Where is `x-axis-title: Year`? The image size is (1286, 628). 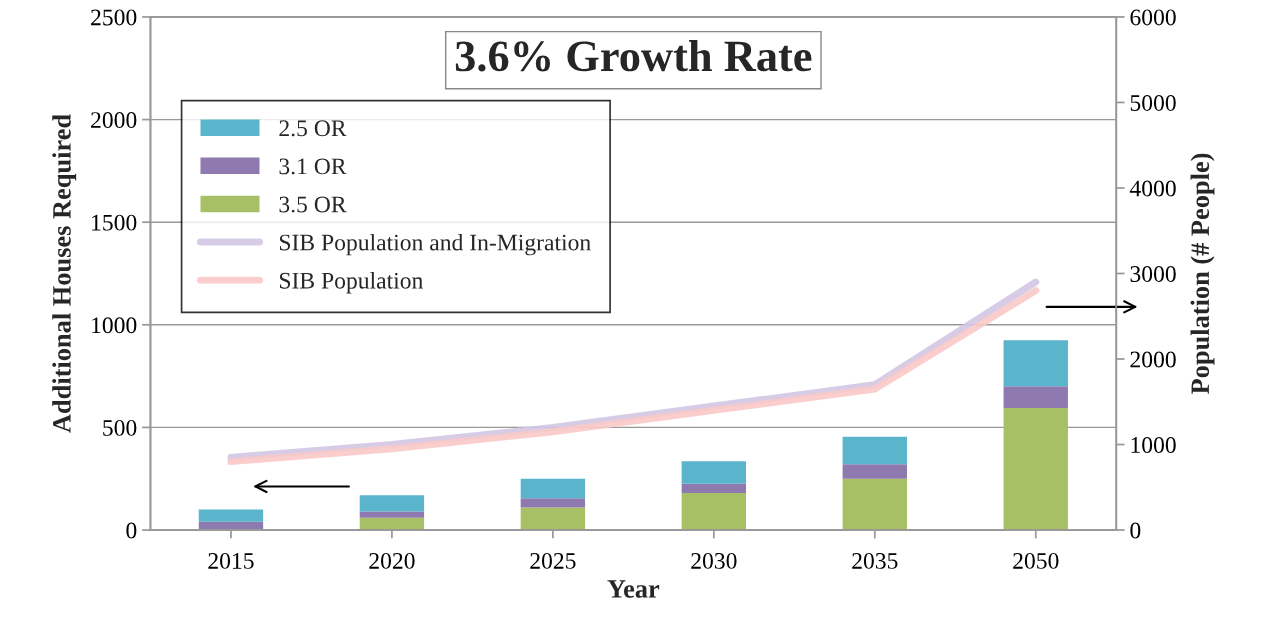
x-axis-title: Year is located at coordinates (633, 589).